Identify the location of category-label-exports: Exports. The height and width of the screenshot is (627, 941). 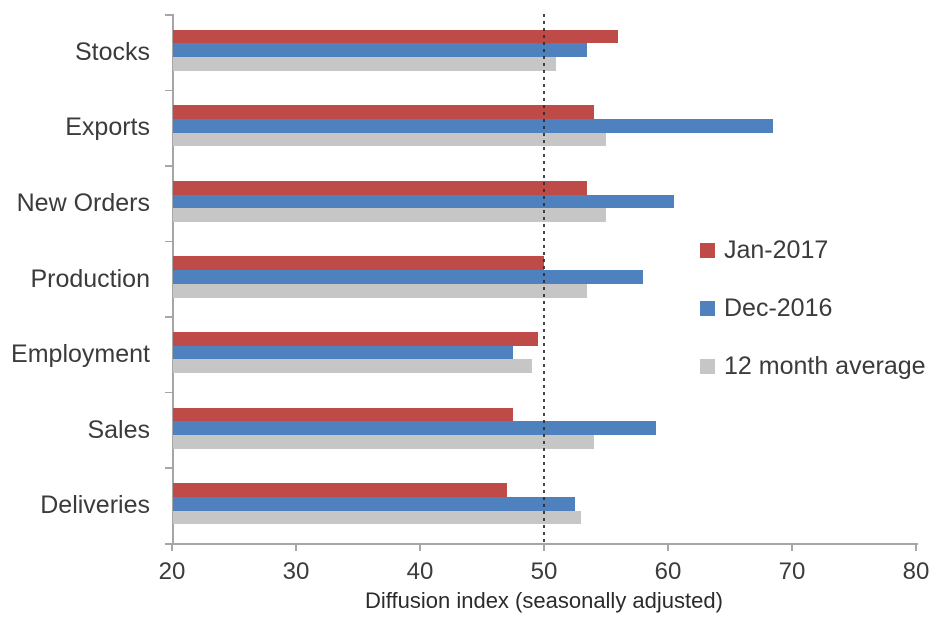
(107, 127).